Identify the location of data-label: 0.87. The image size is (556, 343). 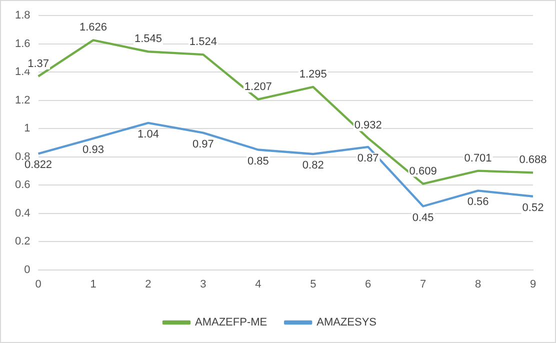
(368, 158).